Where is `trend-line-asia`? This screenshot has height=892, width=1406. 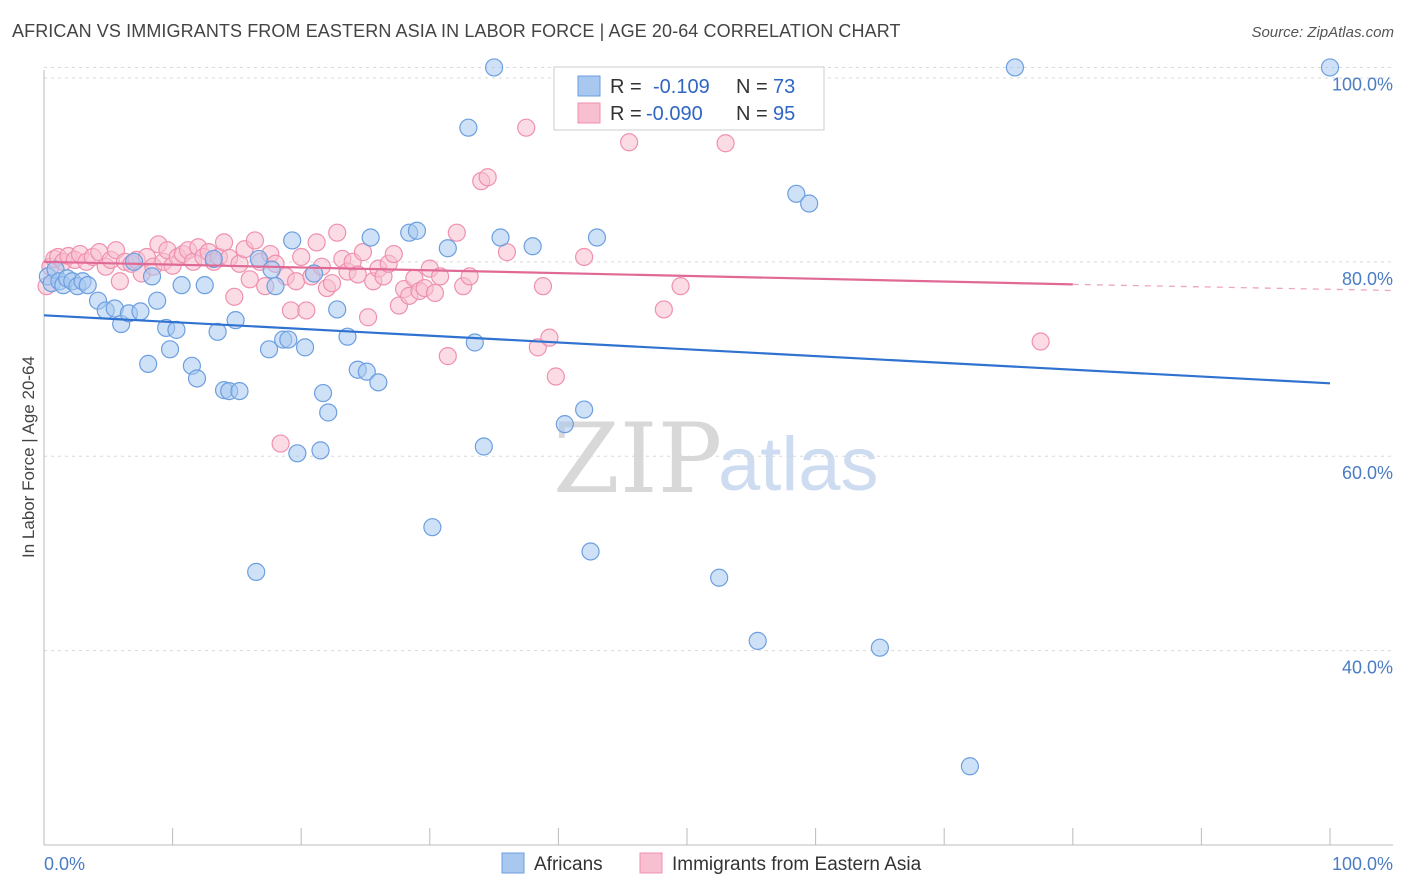
trend-line-asia is located at coordinates (558, 273).